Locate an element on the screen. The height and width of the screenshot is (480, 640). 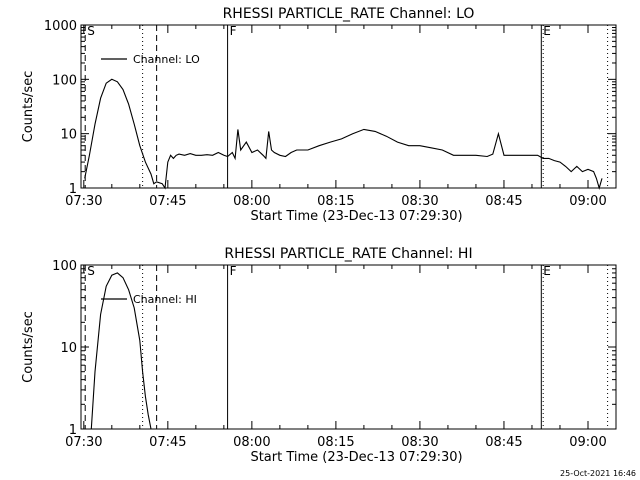
chart-title: RHESSI PARTICLE_RATE Channel: LO is located at coordinates (349, 14).